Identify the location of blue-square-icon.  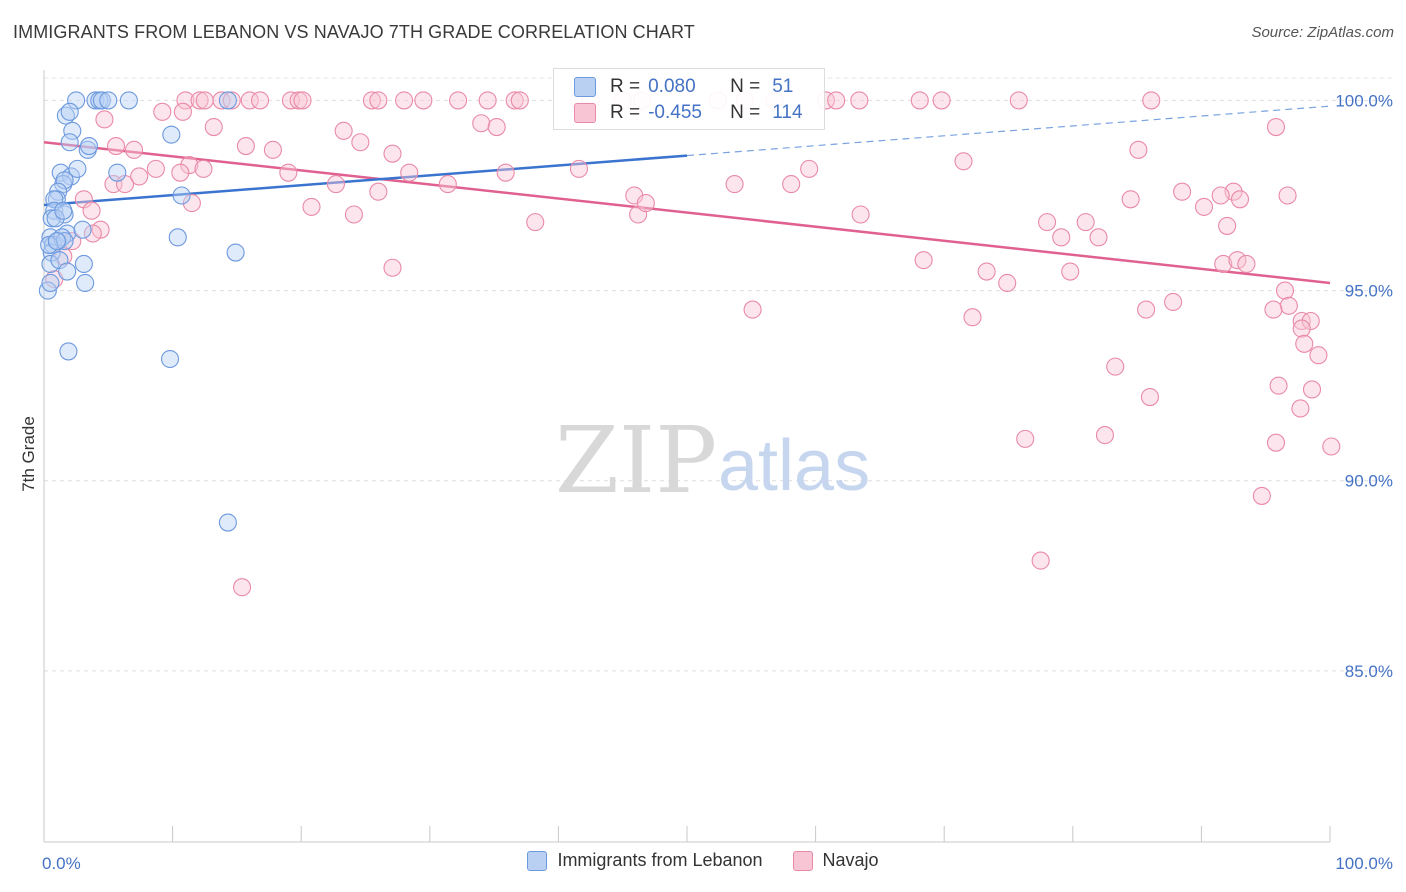
(537, 860).